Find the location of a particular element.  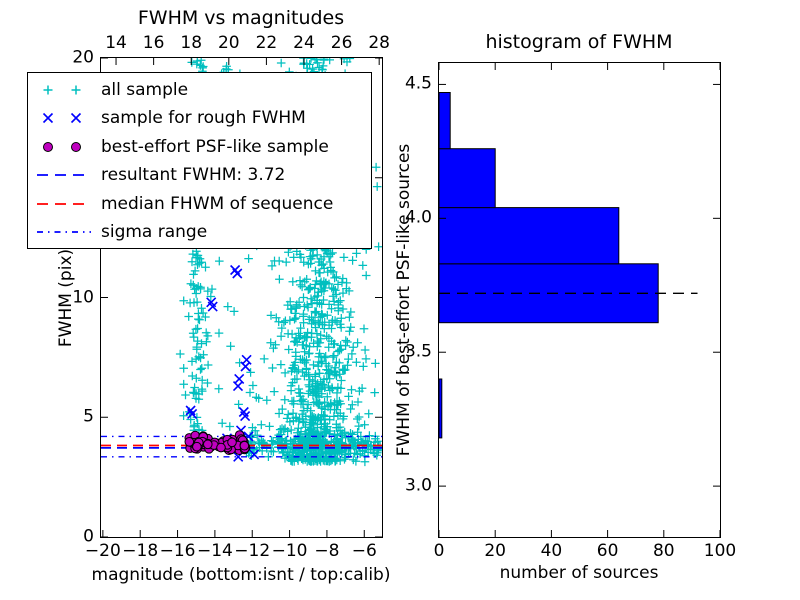

right-x-tick-label: 100 is located at coordinates (720, 551).